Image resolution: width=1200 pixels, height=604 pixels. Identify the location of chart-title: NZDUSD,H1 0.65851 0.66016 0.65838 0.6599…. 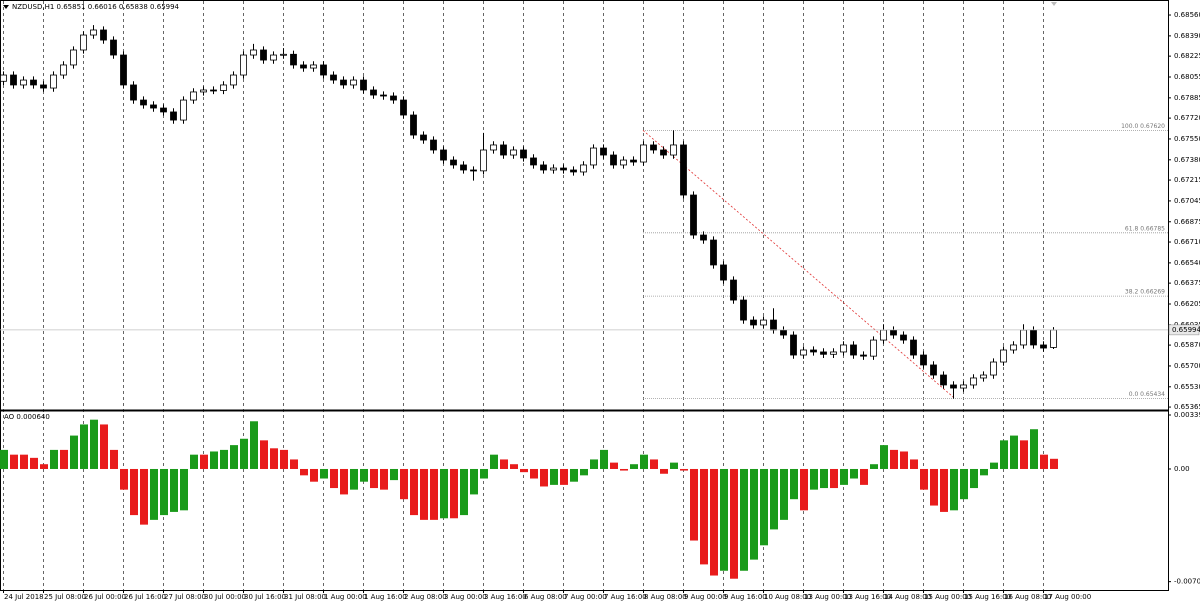
(96, 7).